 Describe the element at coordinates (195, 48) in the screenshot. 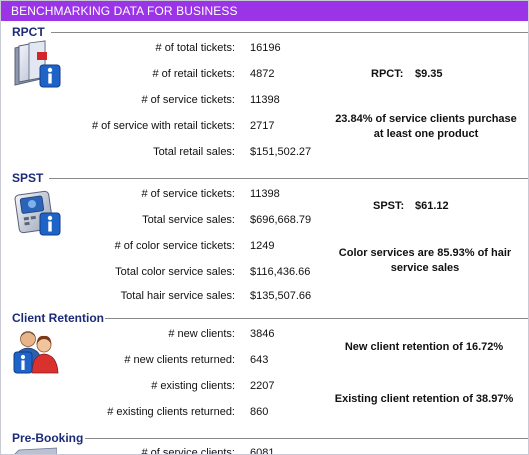

I see `rpct-label-total-tickets: # of total tickets:` at that location.